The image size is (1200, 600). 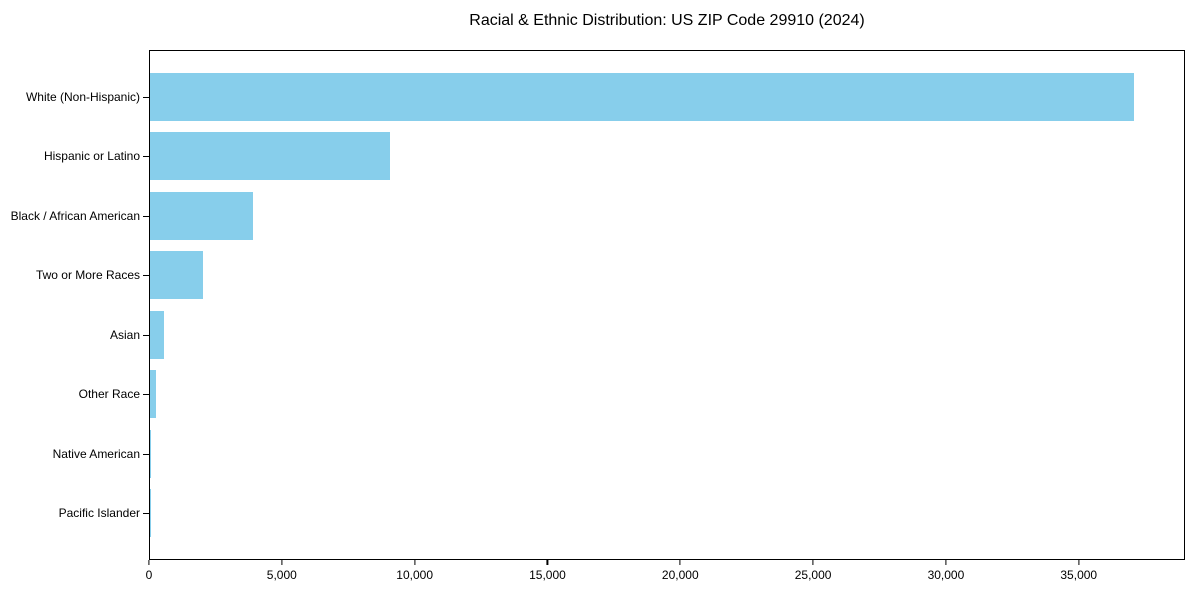 I want to click on y-tick-label-hispanic-or-latino: Hispanic or Latino, so click(x=91, y=156).